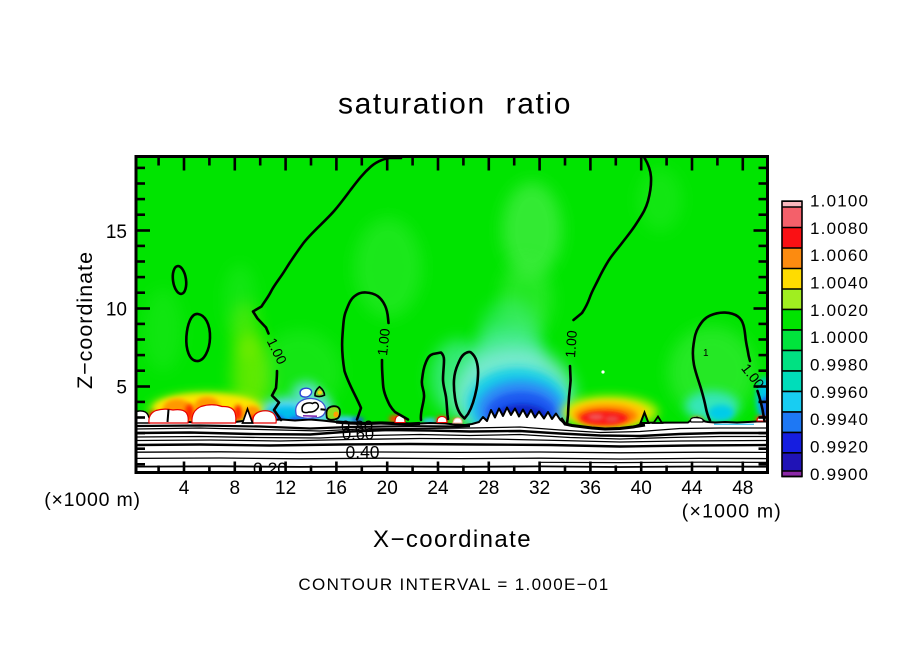  Describe the element at coordinates (742, 488) in the screenshot. I see `svg-text: 48` at that location.